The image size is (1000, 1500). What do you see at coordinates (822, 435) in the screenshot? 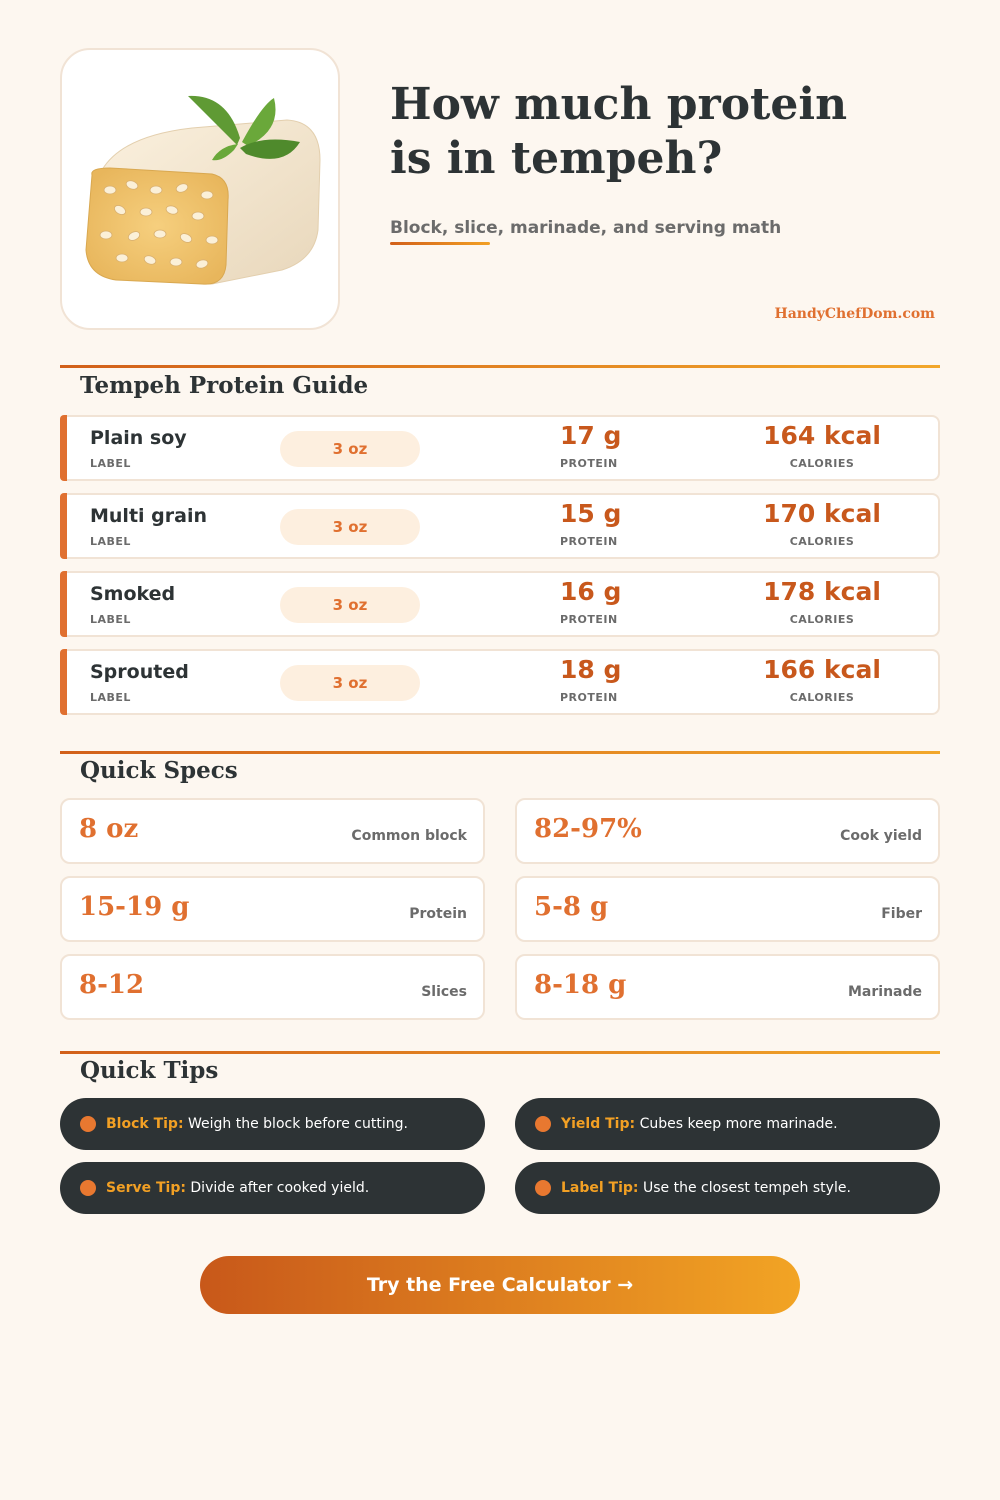
I see `calories-value: 164 kcal` at bounding box center [822, 435].